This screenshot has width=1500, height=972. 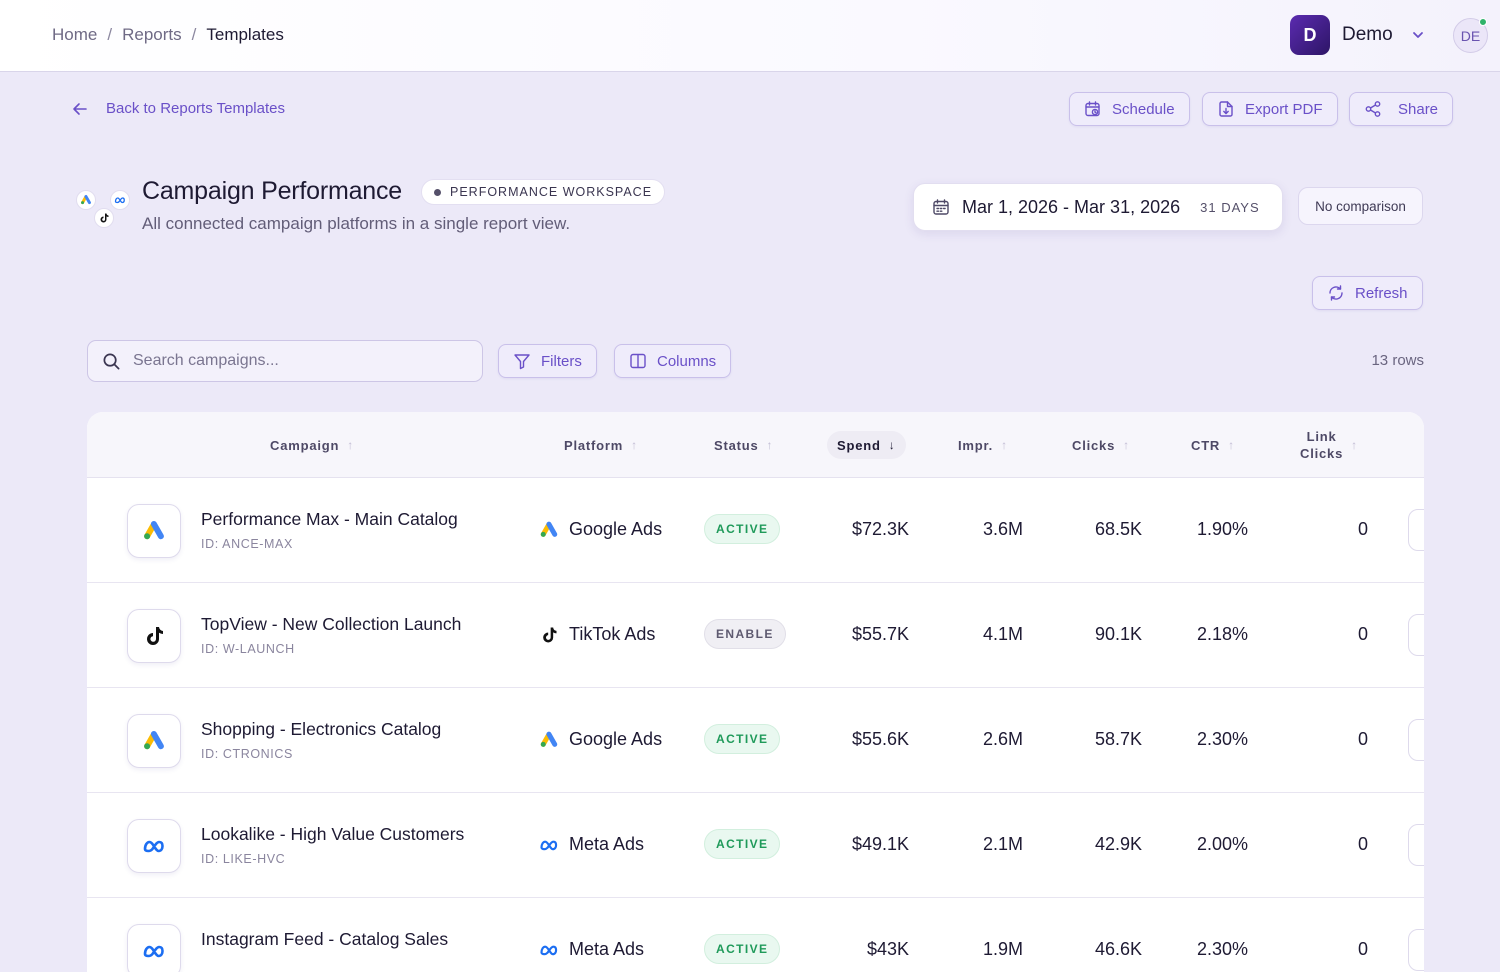 What do you see at coordinates (859, 445) in the screenshot?
I see `spend-header-label: Spend` at bounding box center [859, 445].